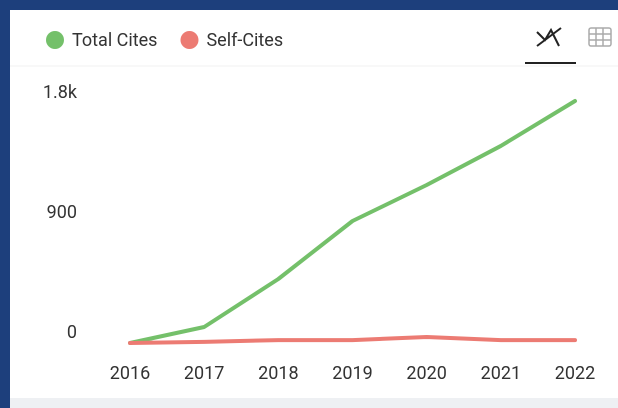 The image size is (618, 408). What do you see at coordinates (62, 212) in the screenshot?
I see `y-tick-label: 900` at bounding box center [62, 212].